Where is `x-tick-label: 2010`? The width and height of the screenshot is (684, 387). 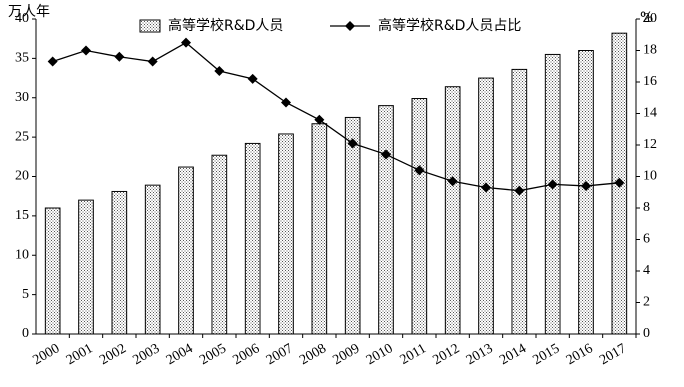
x-tick-label: 2010 is located at coordinates (380, 354).